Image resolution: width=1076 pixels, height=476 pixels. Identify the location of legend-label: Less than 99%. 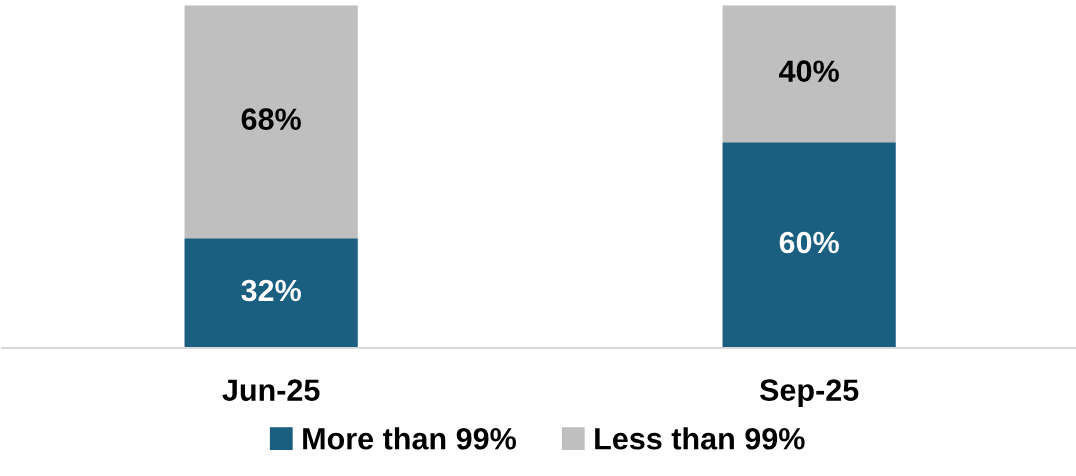
(700, 438).